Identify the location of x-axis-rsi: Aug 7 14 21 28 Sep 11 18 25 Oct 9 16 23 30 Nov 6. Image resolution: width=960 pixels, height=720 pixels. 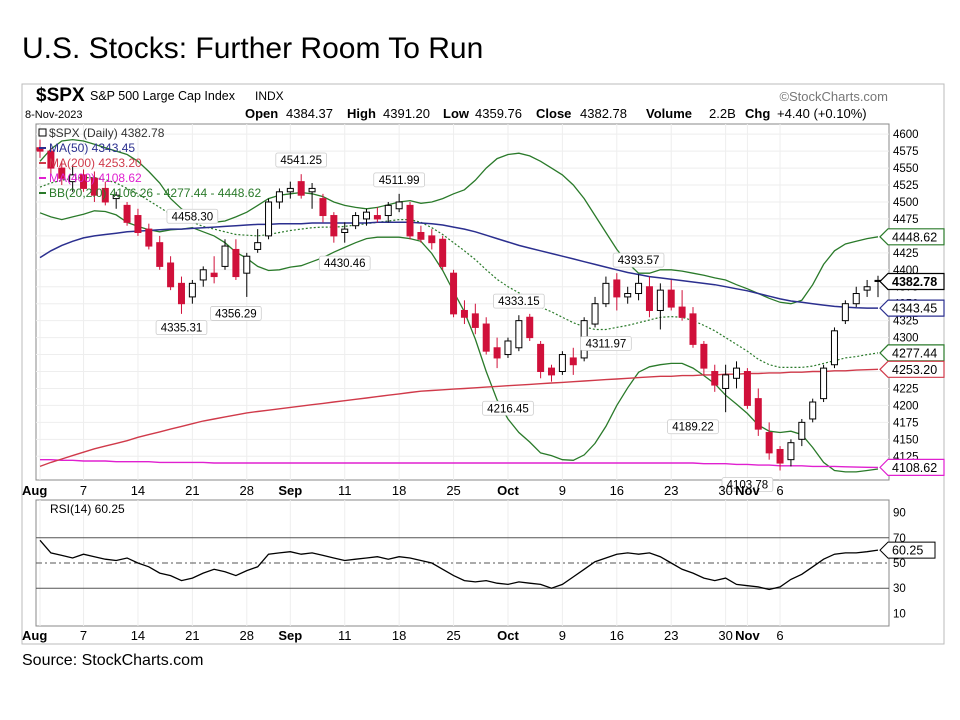
(403, 635).